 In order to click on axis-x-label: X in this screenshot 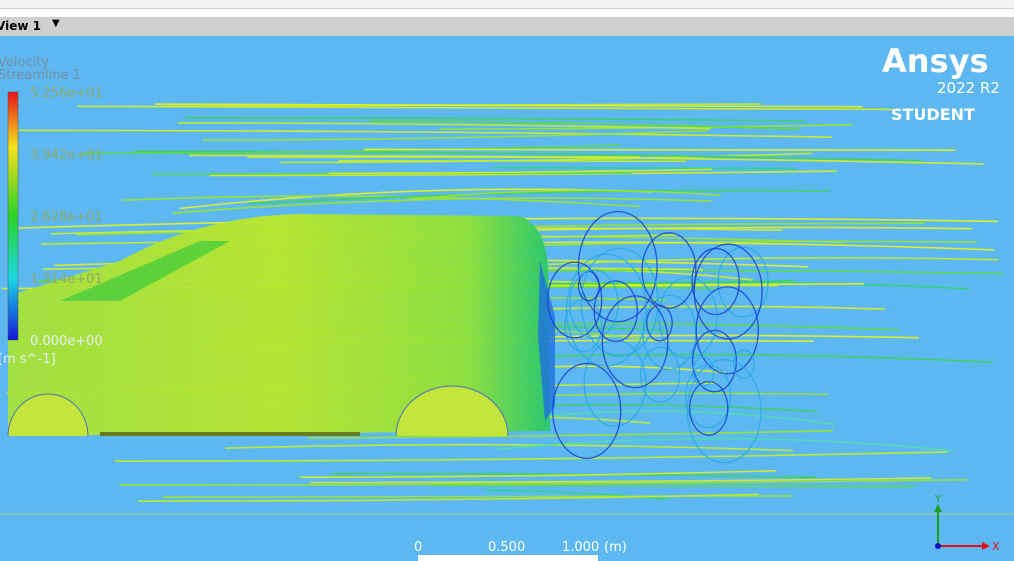, I will do `click(996, 546)`.